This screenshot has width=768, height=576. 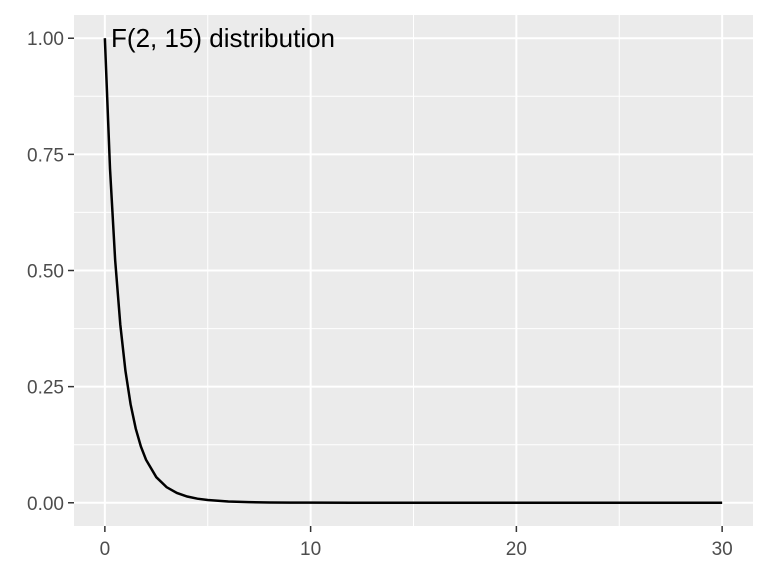 What do you see at coordinates (416, 543) in the screenshot?
I see `x-axis: 0 10 20 30` at bounding box center [416, 543].